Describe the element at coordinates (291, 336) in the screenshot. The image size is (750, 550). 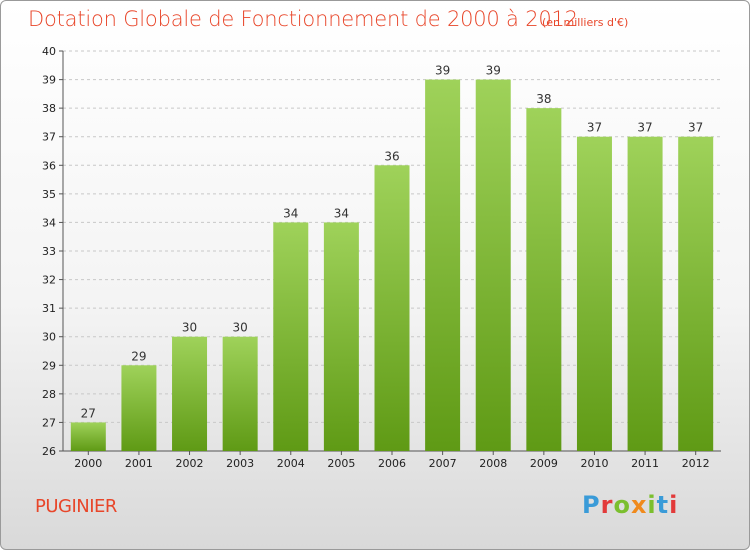
I see `bar-2004` at that location.